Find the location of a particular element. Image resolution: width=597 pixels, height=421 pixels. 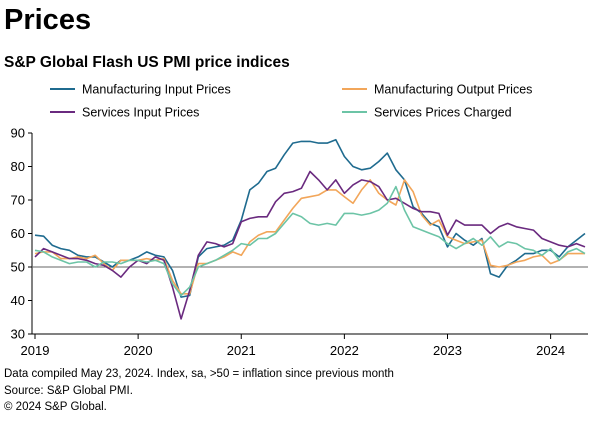

legend-label: Manufacturing Output Prices is located at coordinates (453, 90).